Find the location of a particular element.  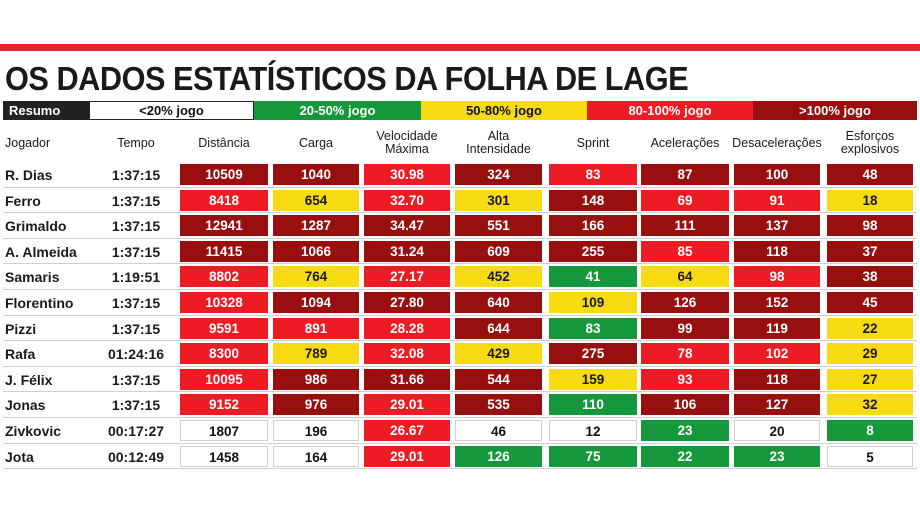

col-header-distancia-line: Distância is located at coordinates (224, 142).